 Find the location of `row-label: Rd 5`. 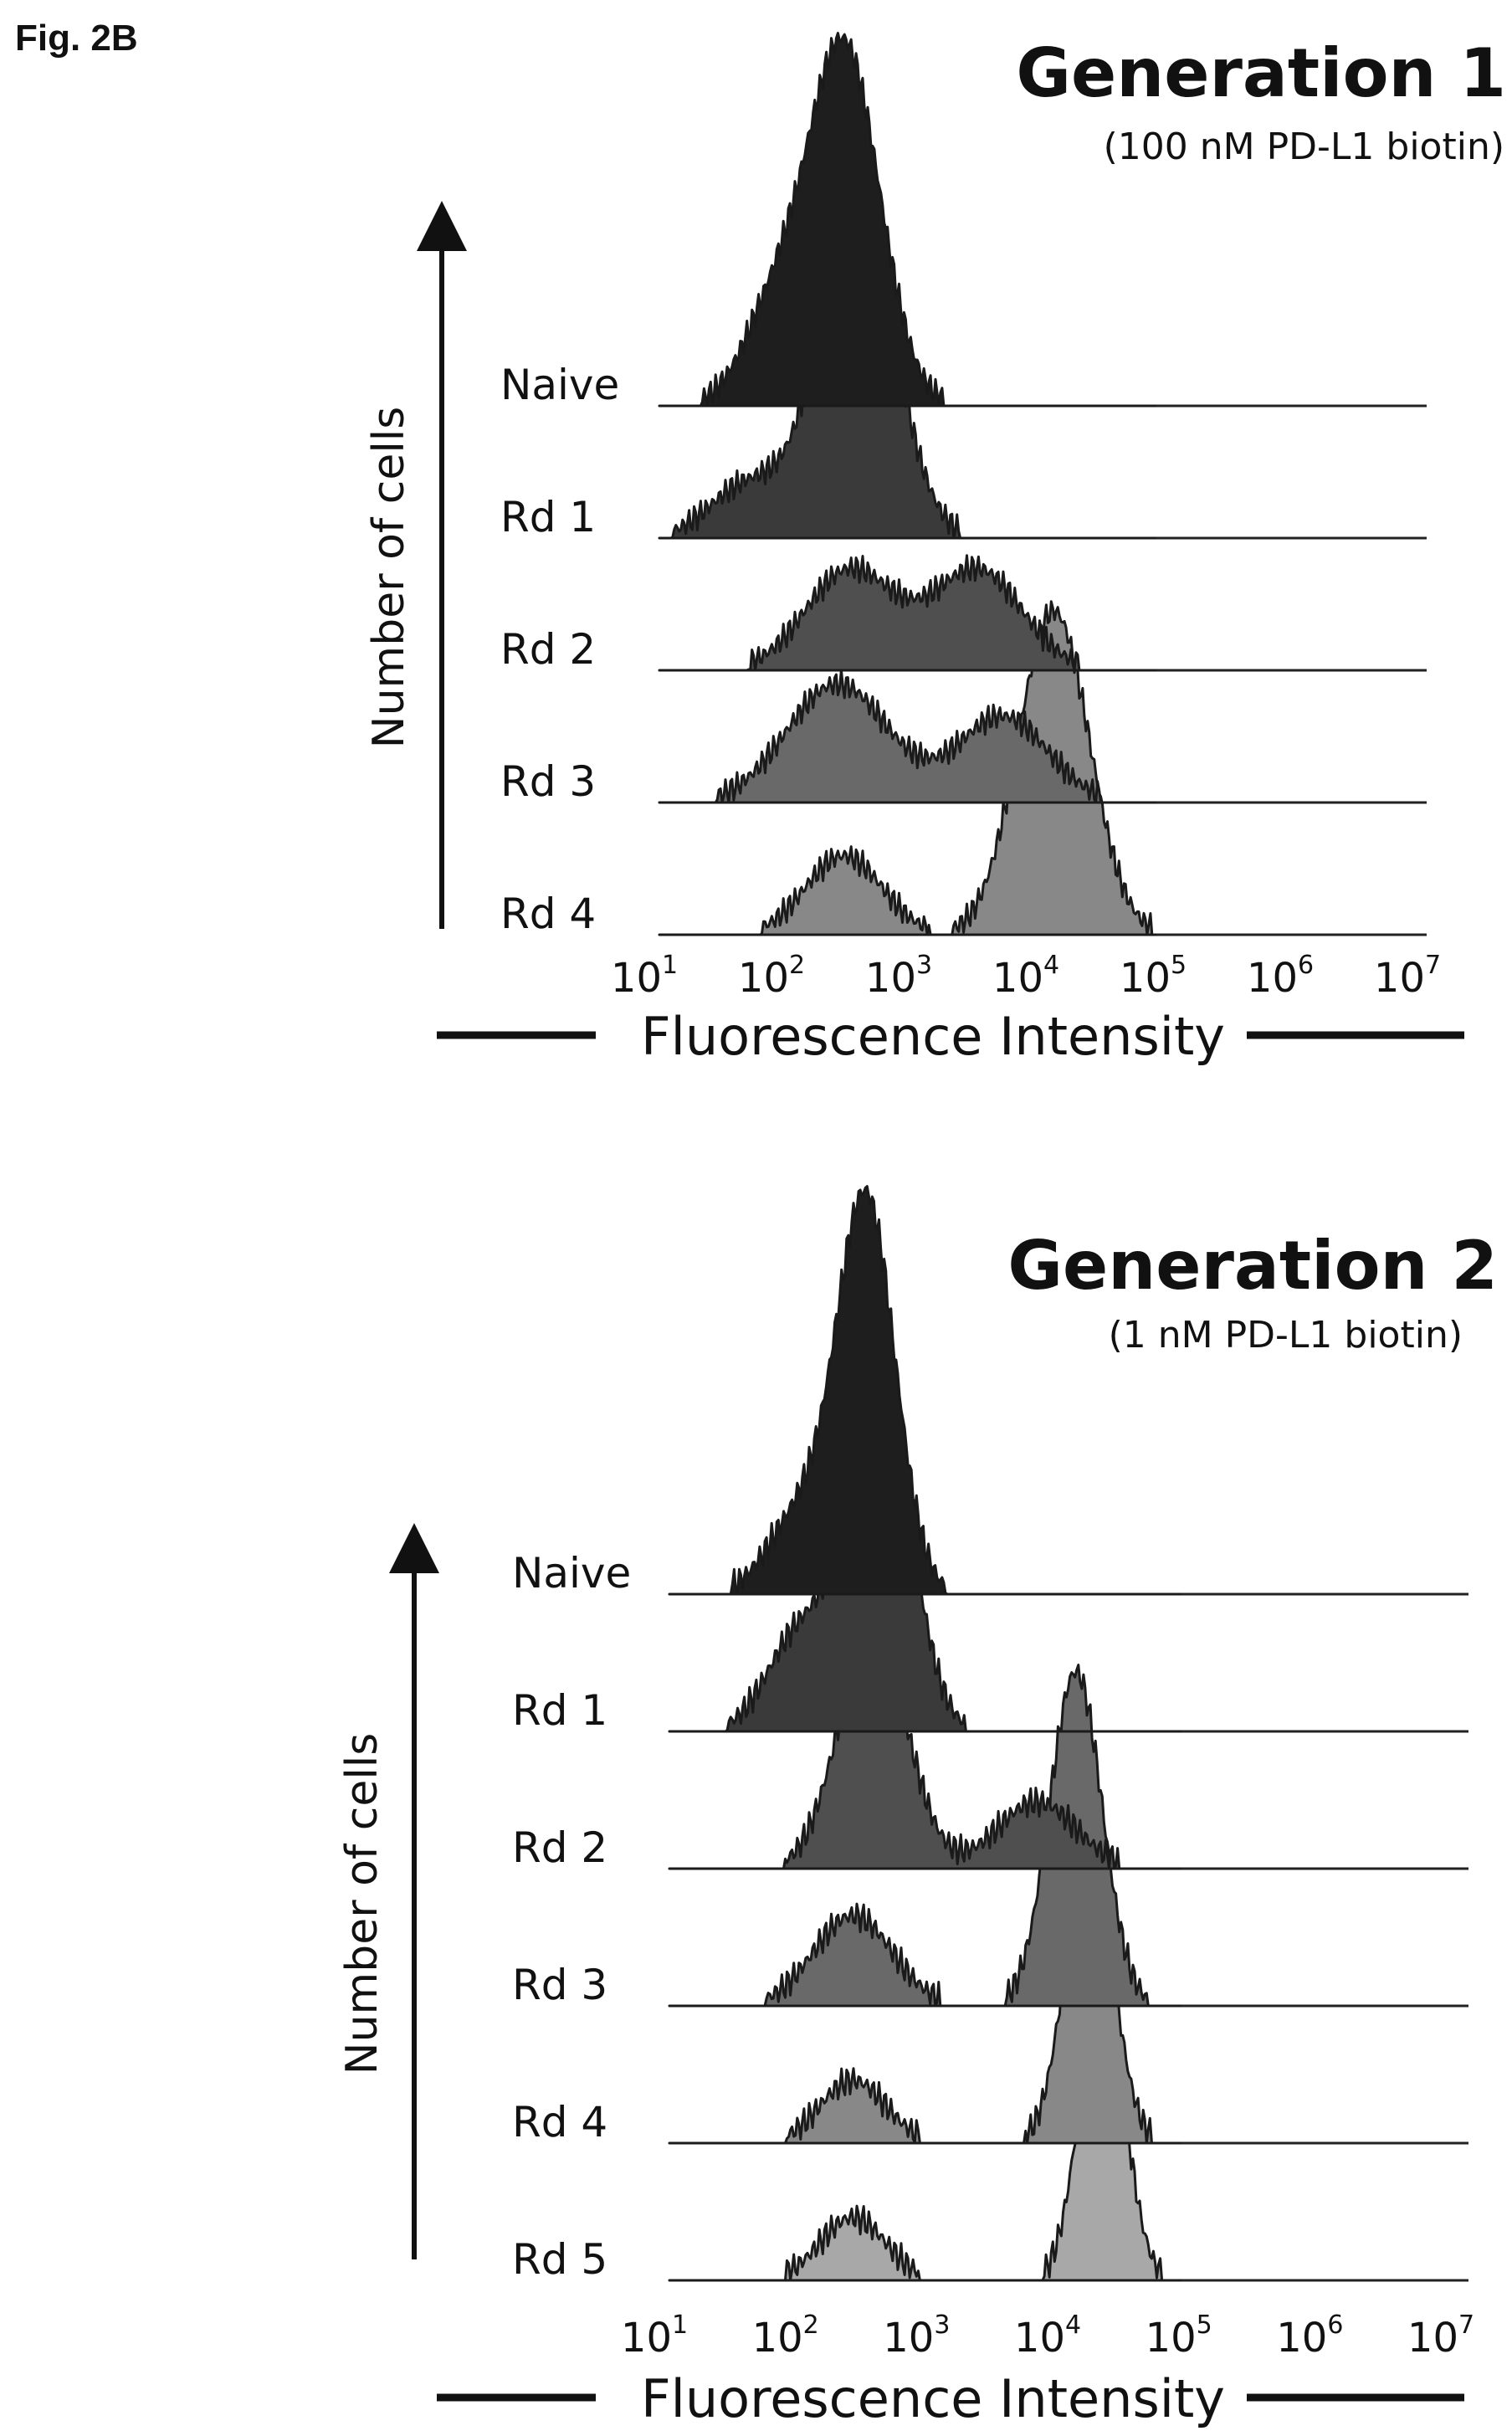

row-label: Rd 5 is located at coordinates (559, 2259).